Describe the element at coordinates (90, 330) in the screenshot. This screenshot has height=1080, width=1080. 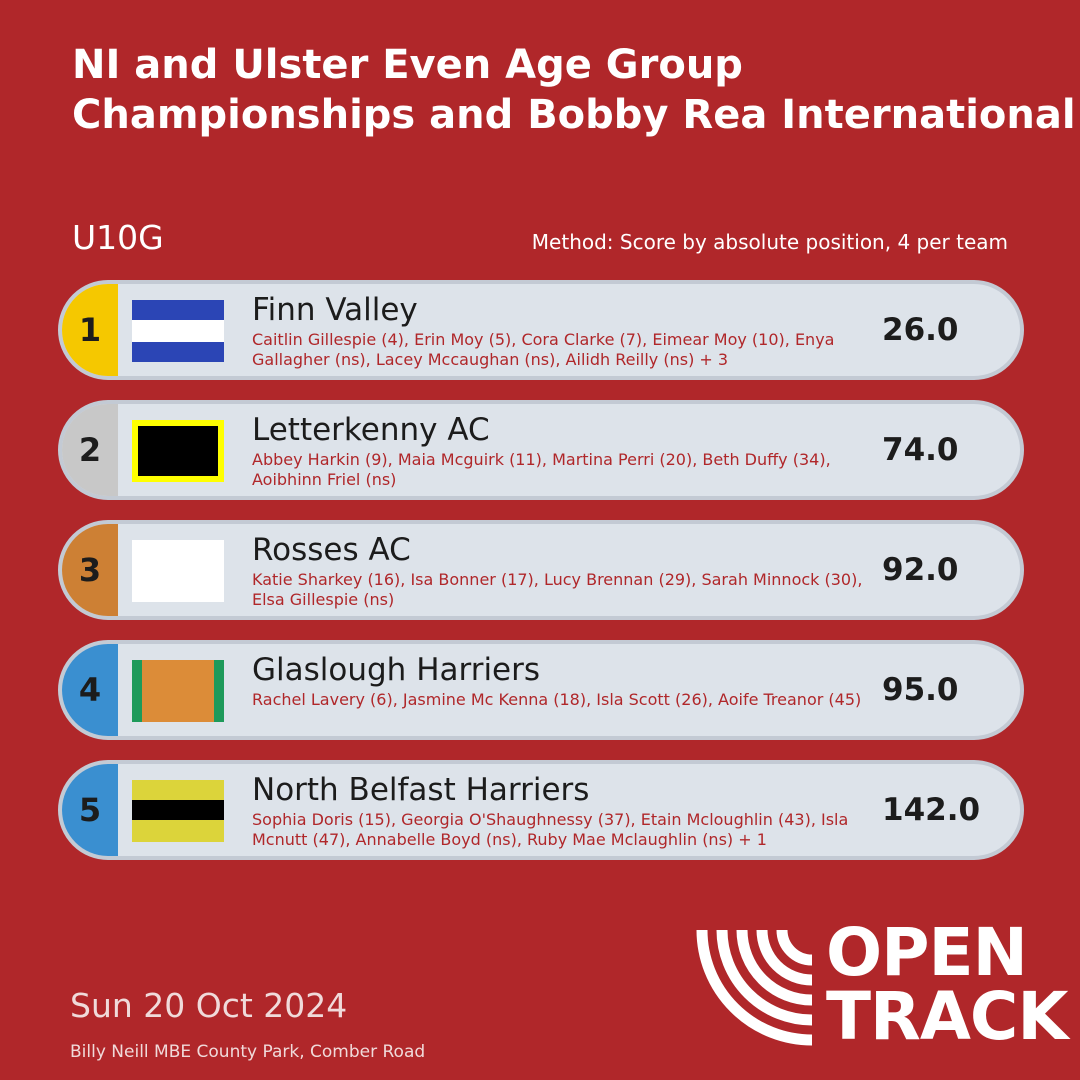
I see `rank: 1` at that location.